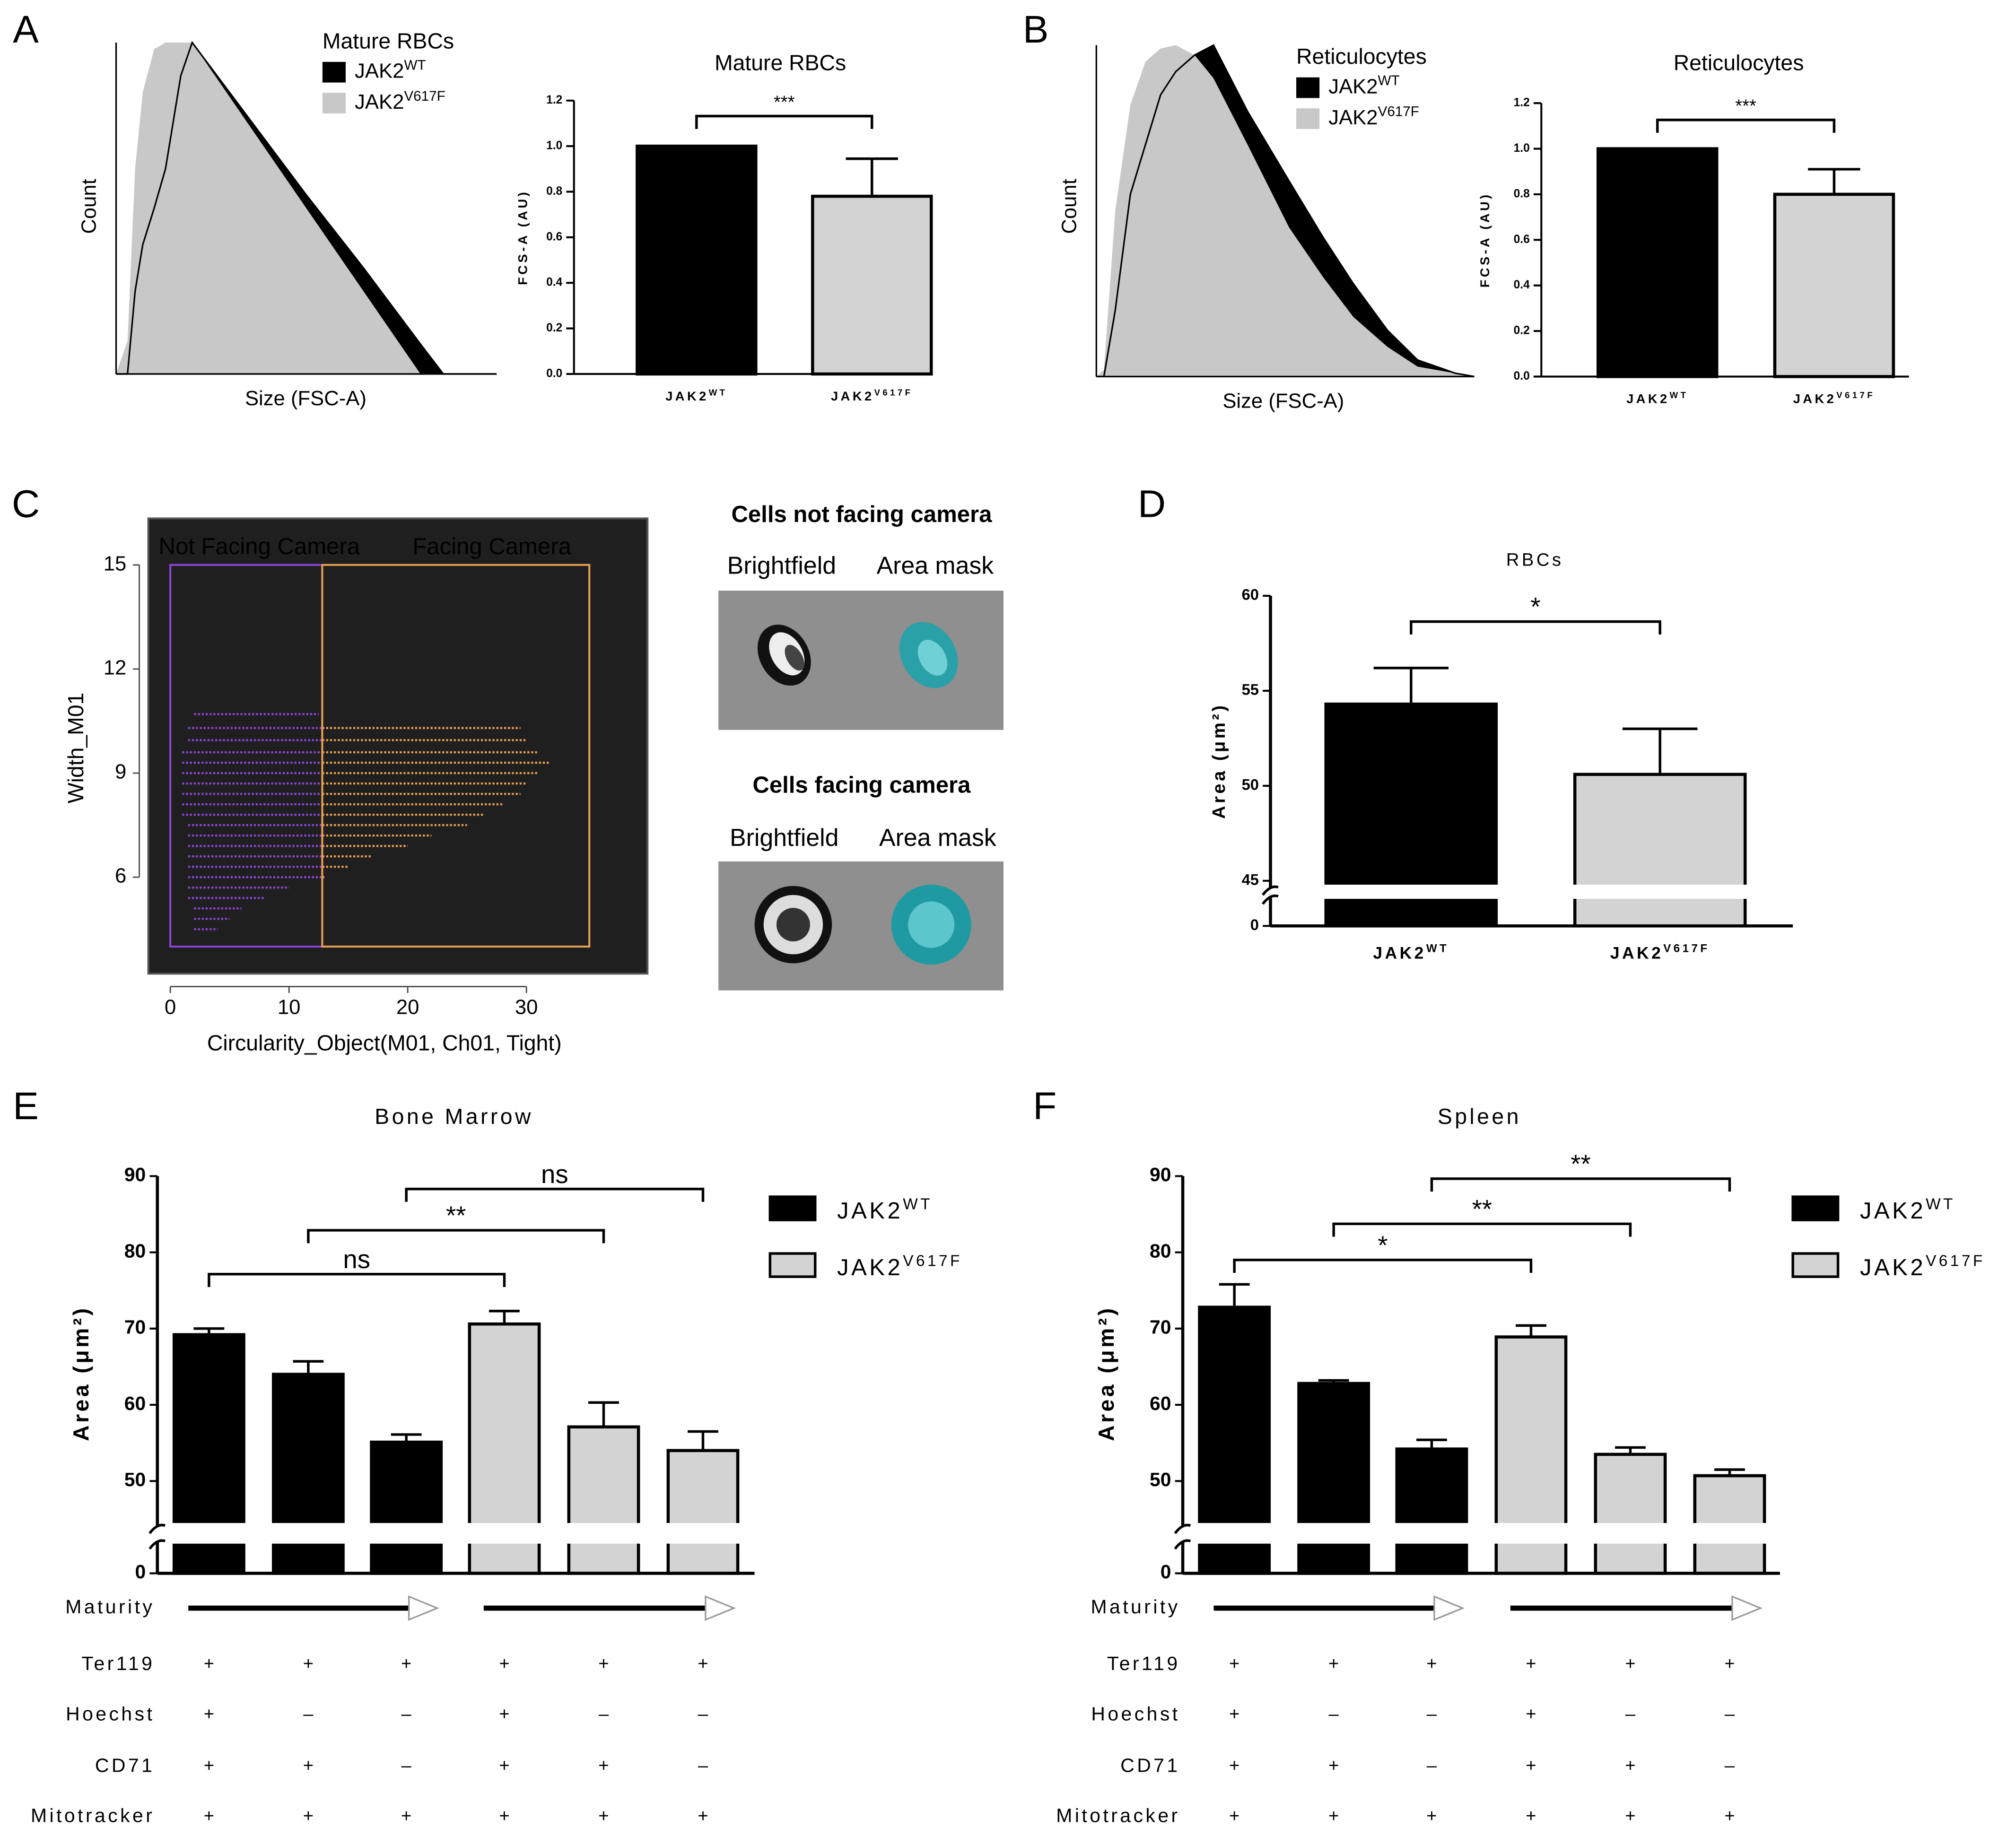 The height and width of the screenshot is (1836, 2016). I want to click on legend-title: Reticulocytes, so click(1361, 56).